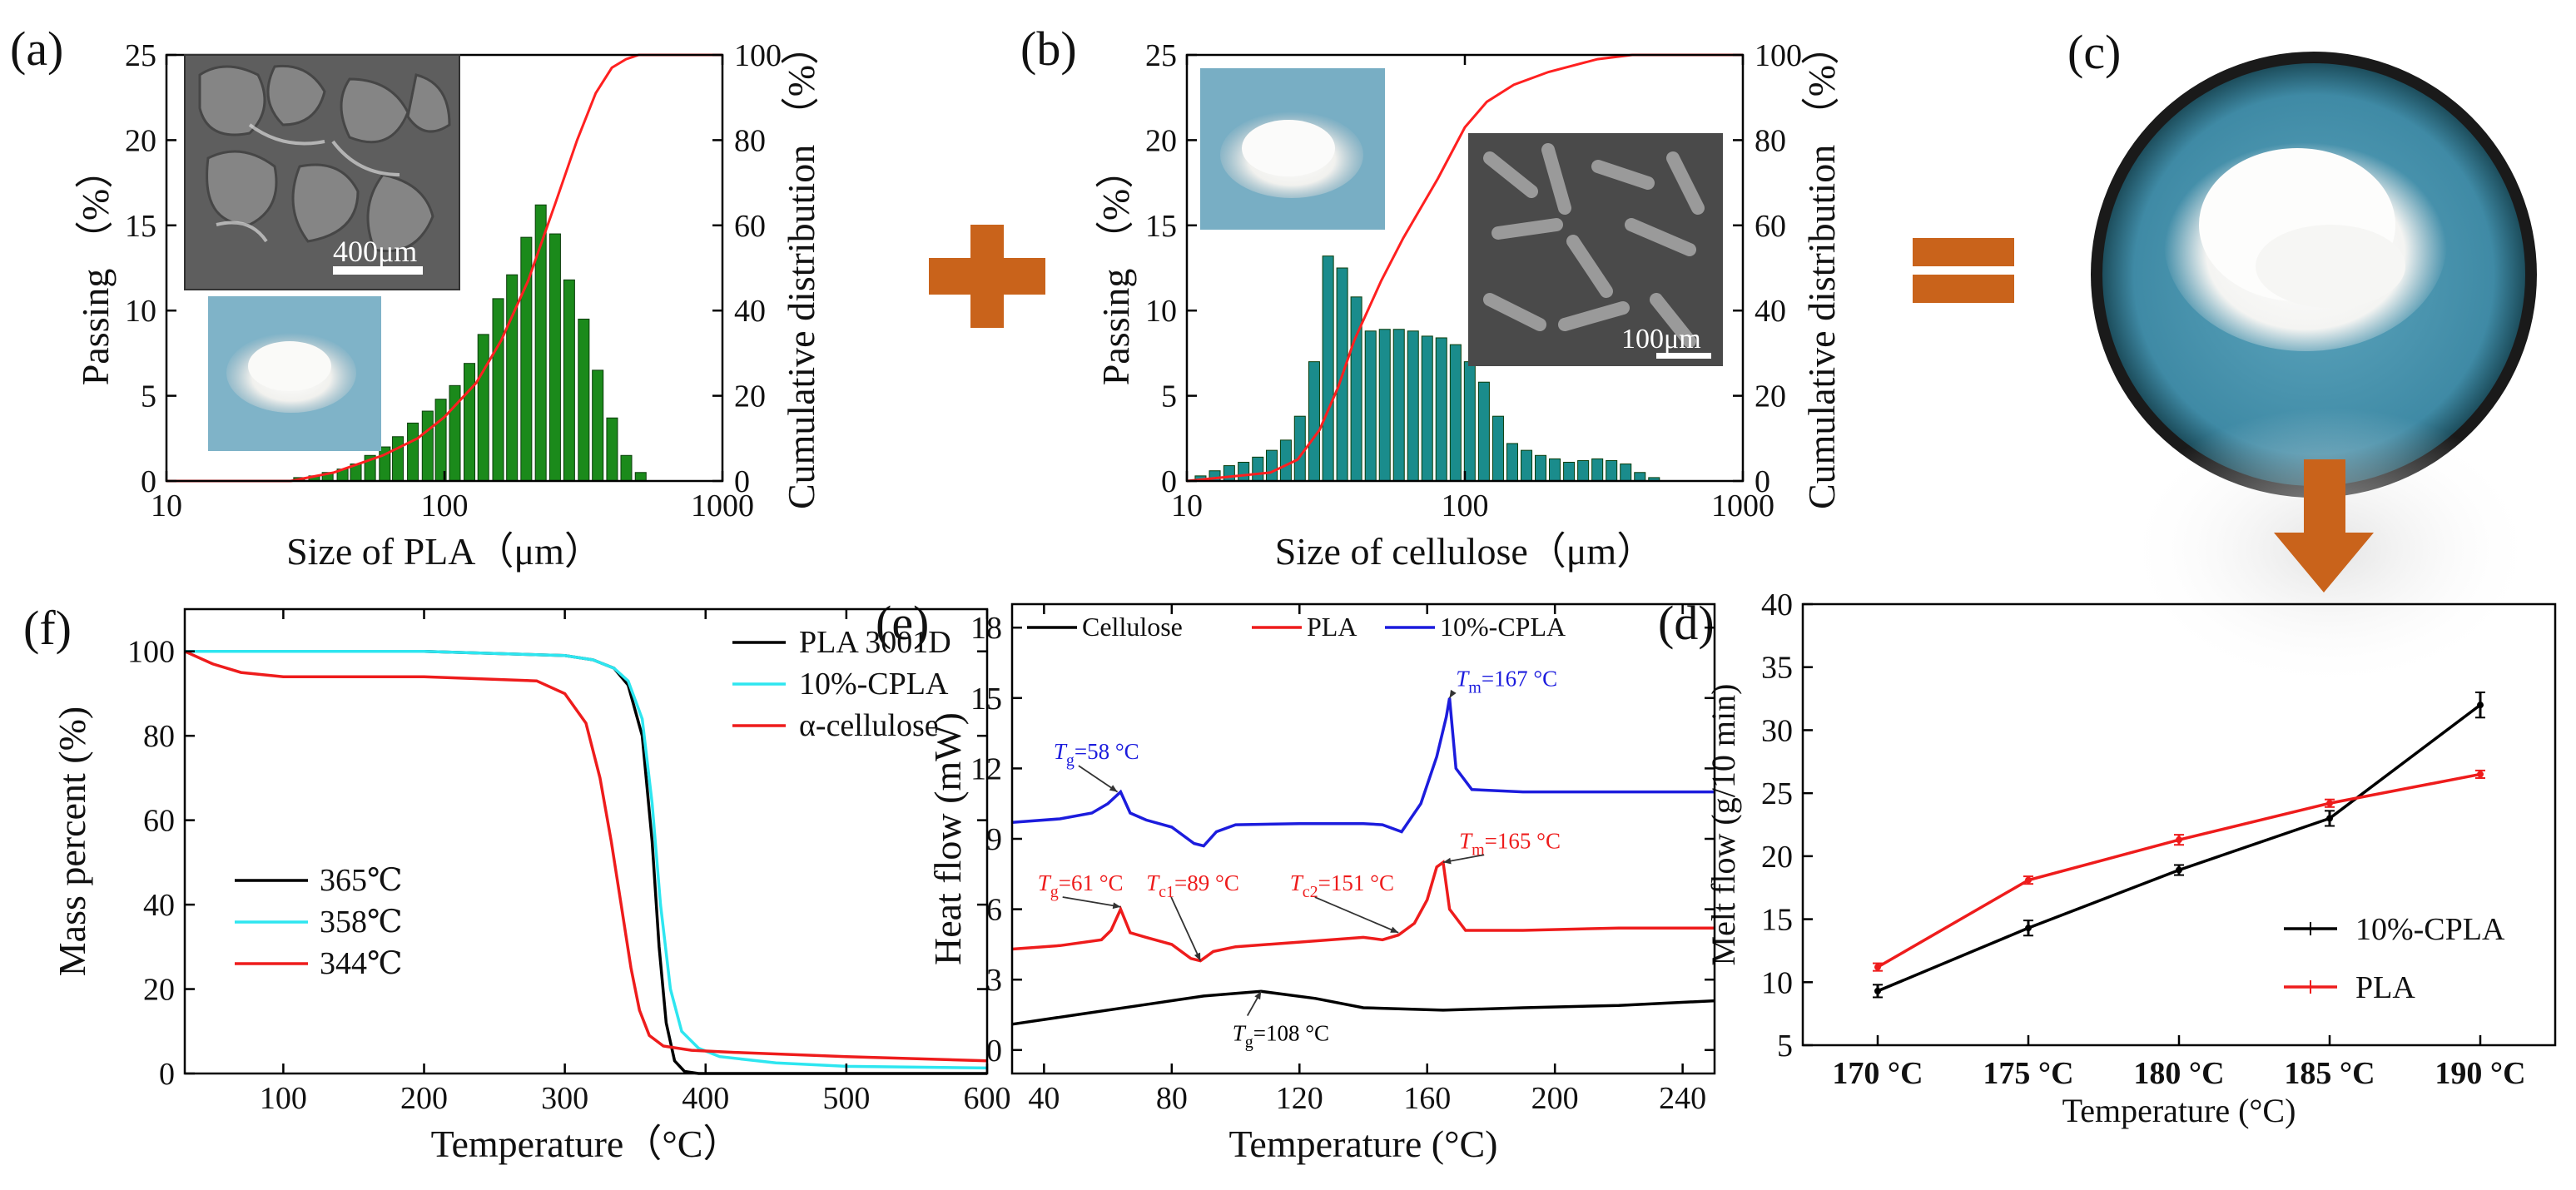 This screenshot has width=2576, height=1190. I want to click on d-ytick-label: 35, so click(1777, 668).